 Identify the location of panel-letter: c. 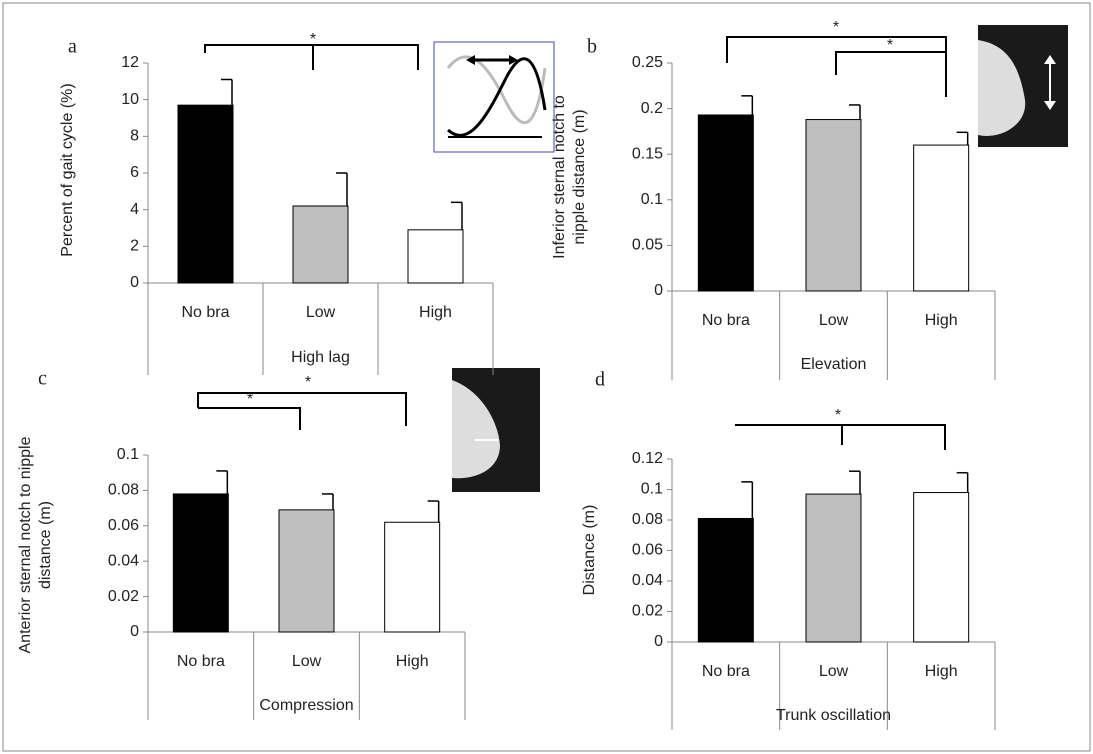
(42, 379).